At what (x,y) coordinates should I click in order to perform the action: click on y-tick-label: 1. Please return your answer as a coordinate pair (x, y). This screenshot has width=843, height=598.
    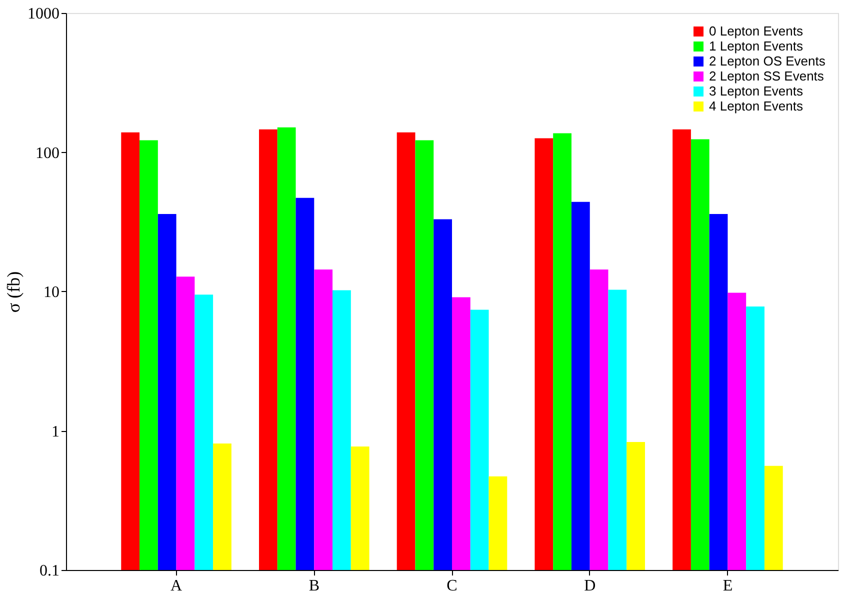
    Looking at the image, I should click on (56, 431).